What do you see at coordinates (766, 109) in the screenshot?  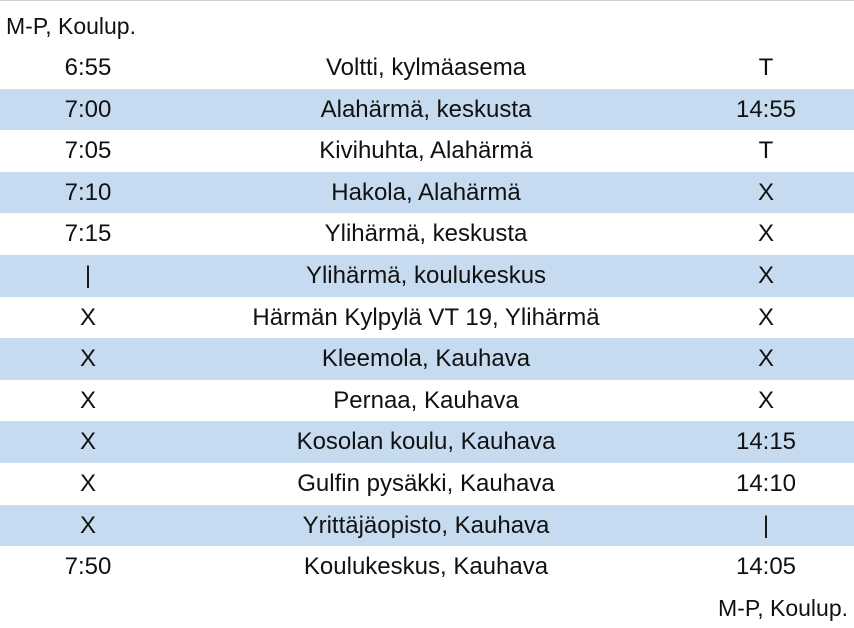 I see `return-time: 14:55` at bounding box center [766, 109].